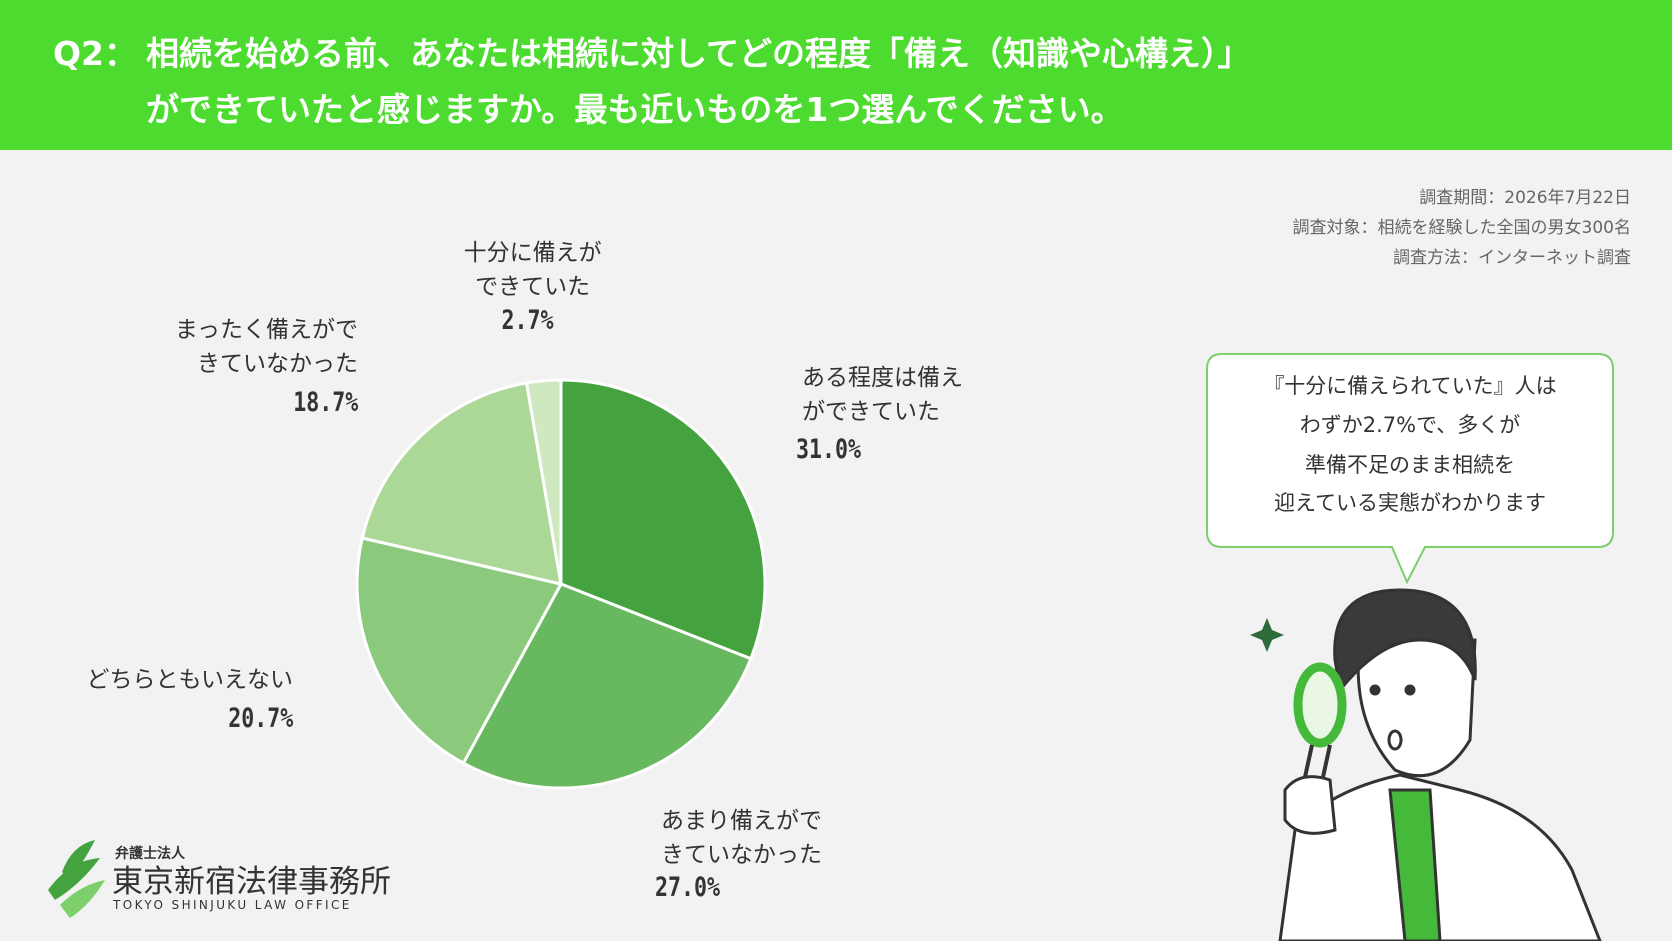 The height and width of the screenshot is (941, 1672). What do you see at coordinates (1461, 228) in the screenshot?
I see `survey-info: 調査対象：相続を経験した全国の男女300名` at bounding box center [1461, 228].